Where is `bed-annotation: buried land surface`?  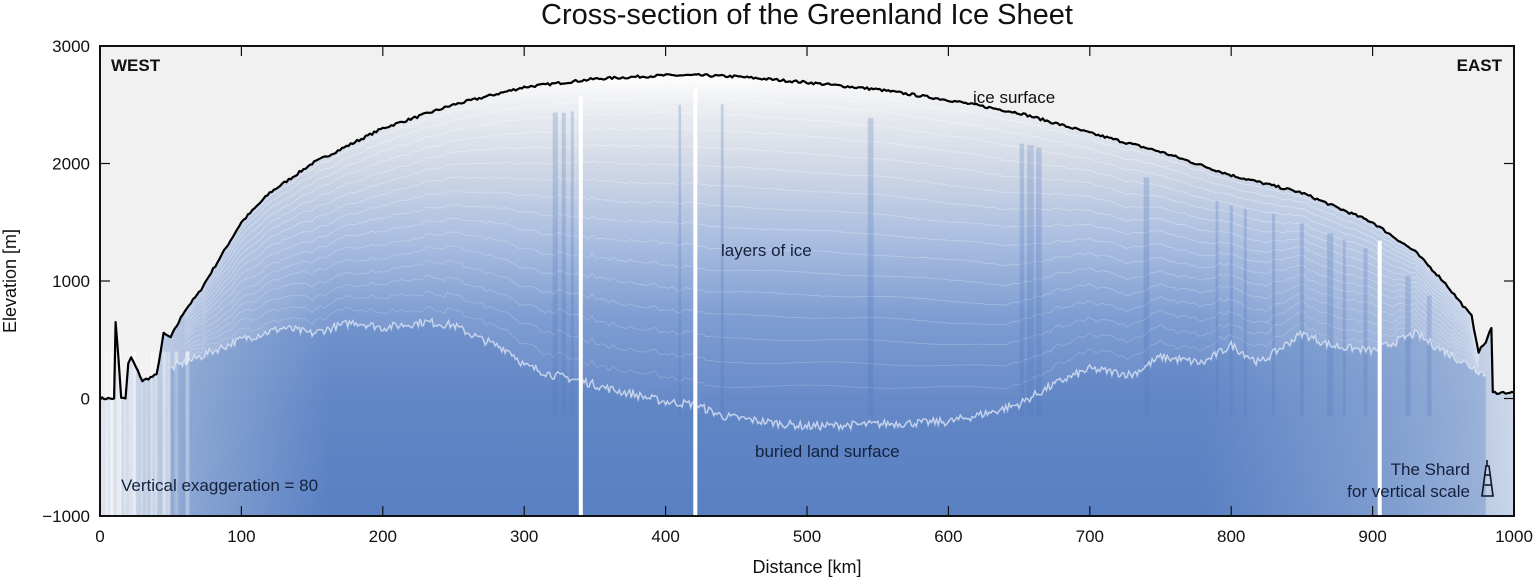 bed-annotation: buried land surface is located at coordinates (827, 451).